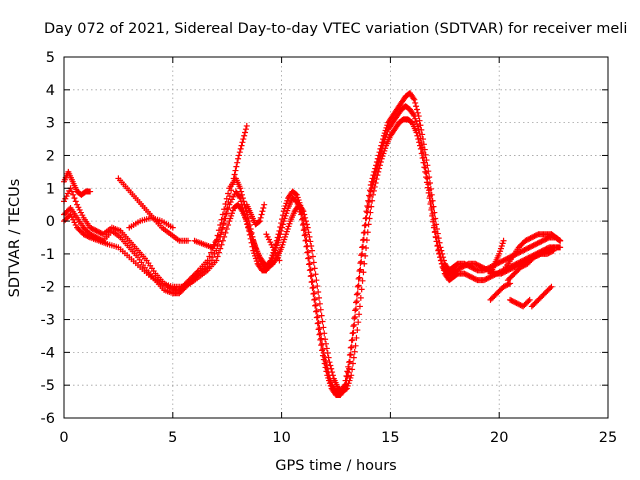 Image resolution: width=640 pixels, height=480 pixels. I want to click on y-axis-tick-labels: -6 -5 -4 -3 -2 -1 0 1 2 3 4 5, so click(48, 238).